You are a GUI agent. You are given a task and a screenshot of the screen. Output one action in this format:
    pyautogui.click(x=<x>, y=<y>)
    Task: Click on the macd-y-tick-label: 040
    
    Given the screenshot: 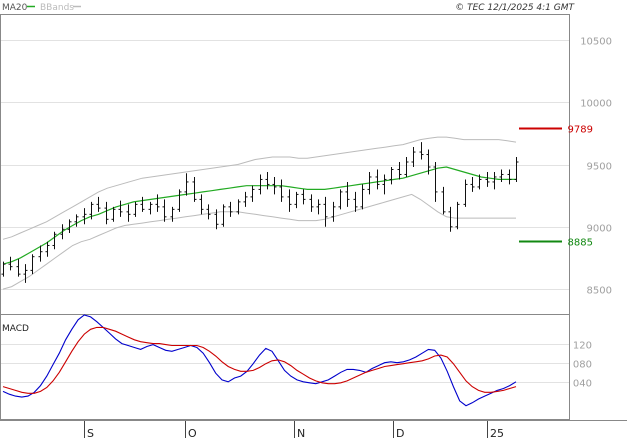 What is the action you would take?
    pyautogui.click(x=582, y=384)
    